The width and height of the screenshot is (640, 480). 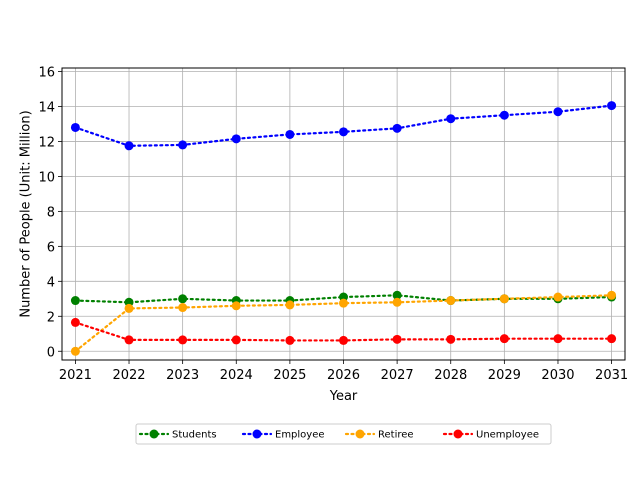 I want to click on legend: Students Employee Retiree Unemployee, so click(x=343, y=434).